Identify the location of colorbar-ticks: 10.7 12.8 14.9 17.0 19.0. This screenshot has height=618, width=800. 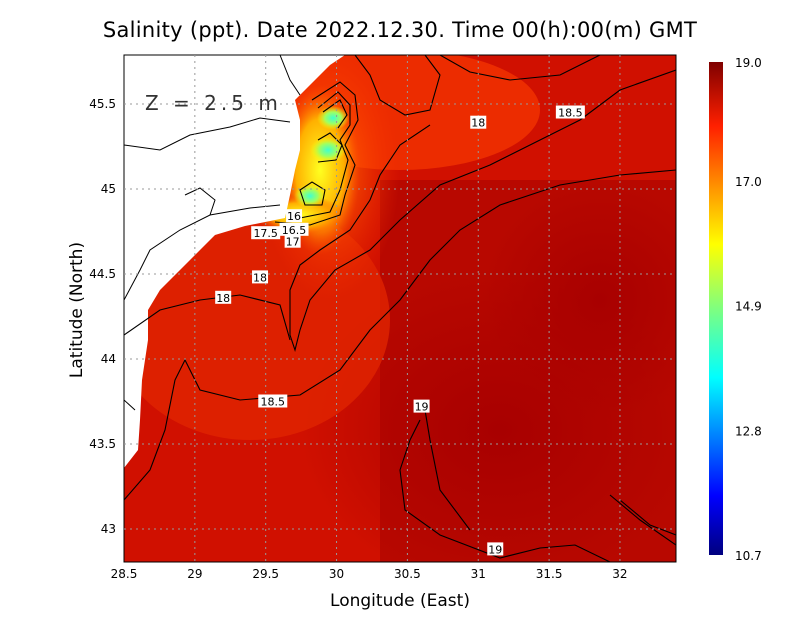
(748, 309).